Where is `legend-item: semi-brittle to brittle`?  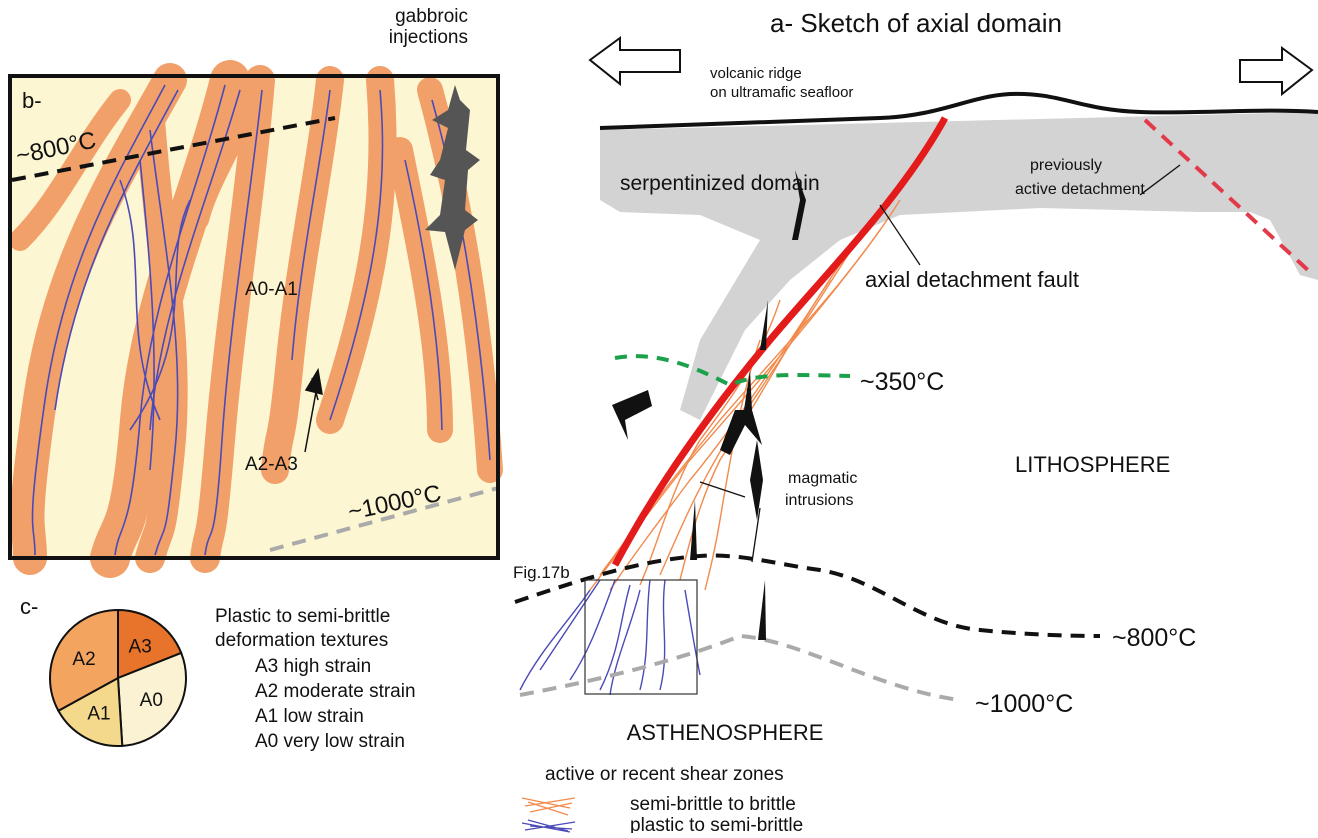 legend-item: semi-brittle to brittle is located at coordinates (713, 804).